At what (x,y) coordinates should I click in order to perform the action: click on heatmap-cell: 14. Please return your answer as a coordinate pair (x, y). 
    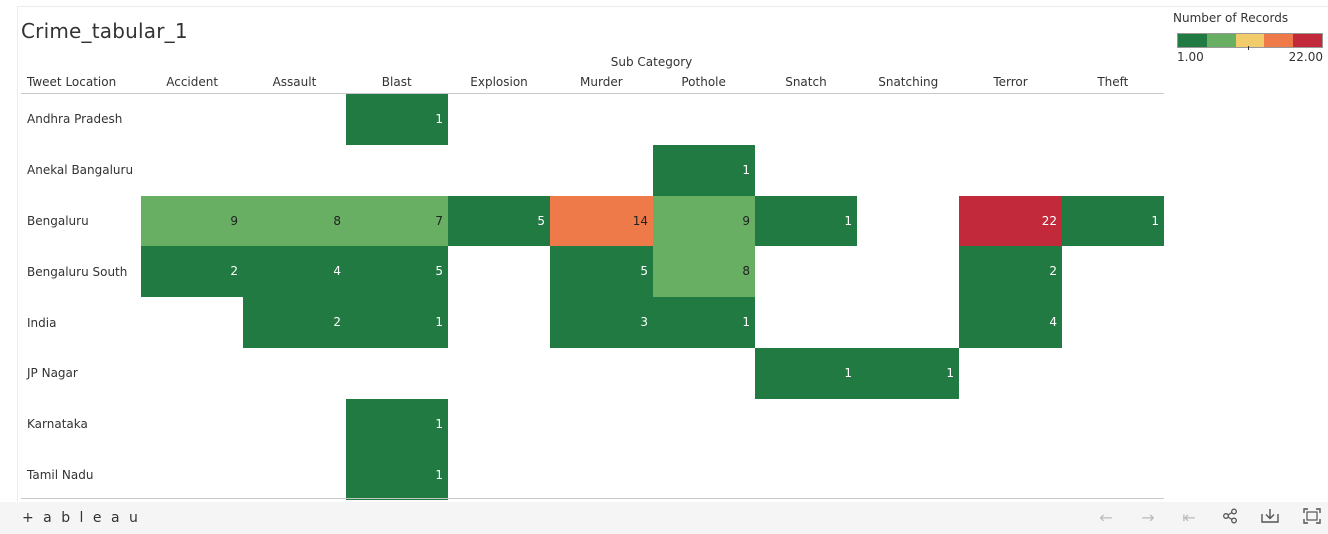
    Looking at the image, I should click on (601, 221).